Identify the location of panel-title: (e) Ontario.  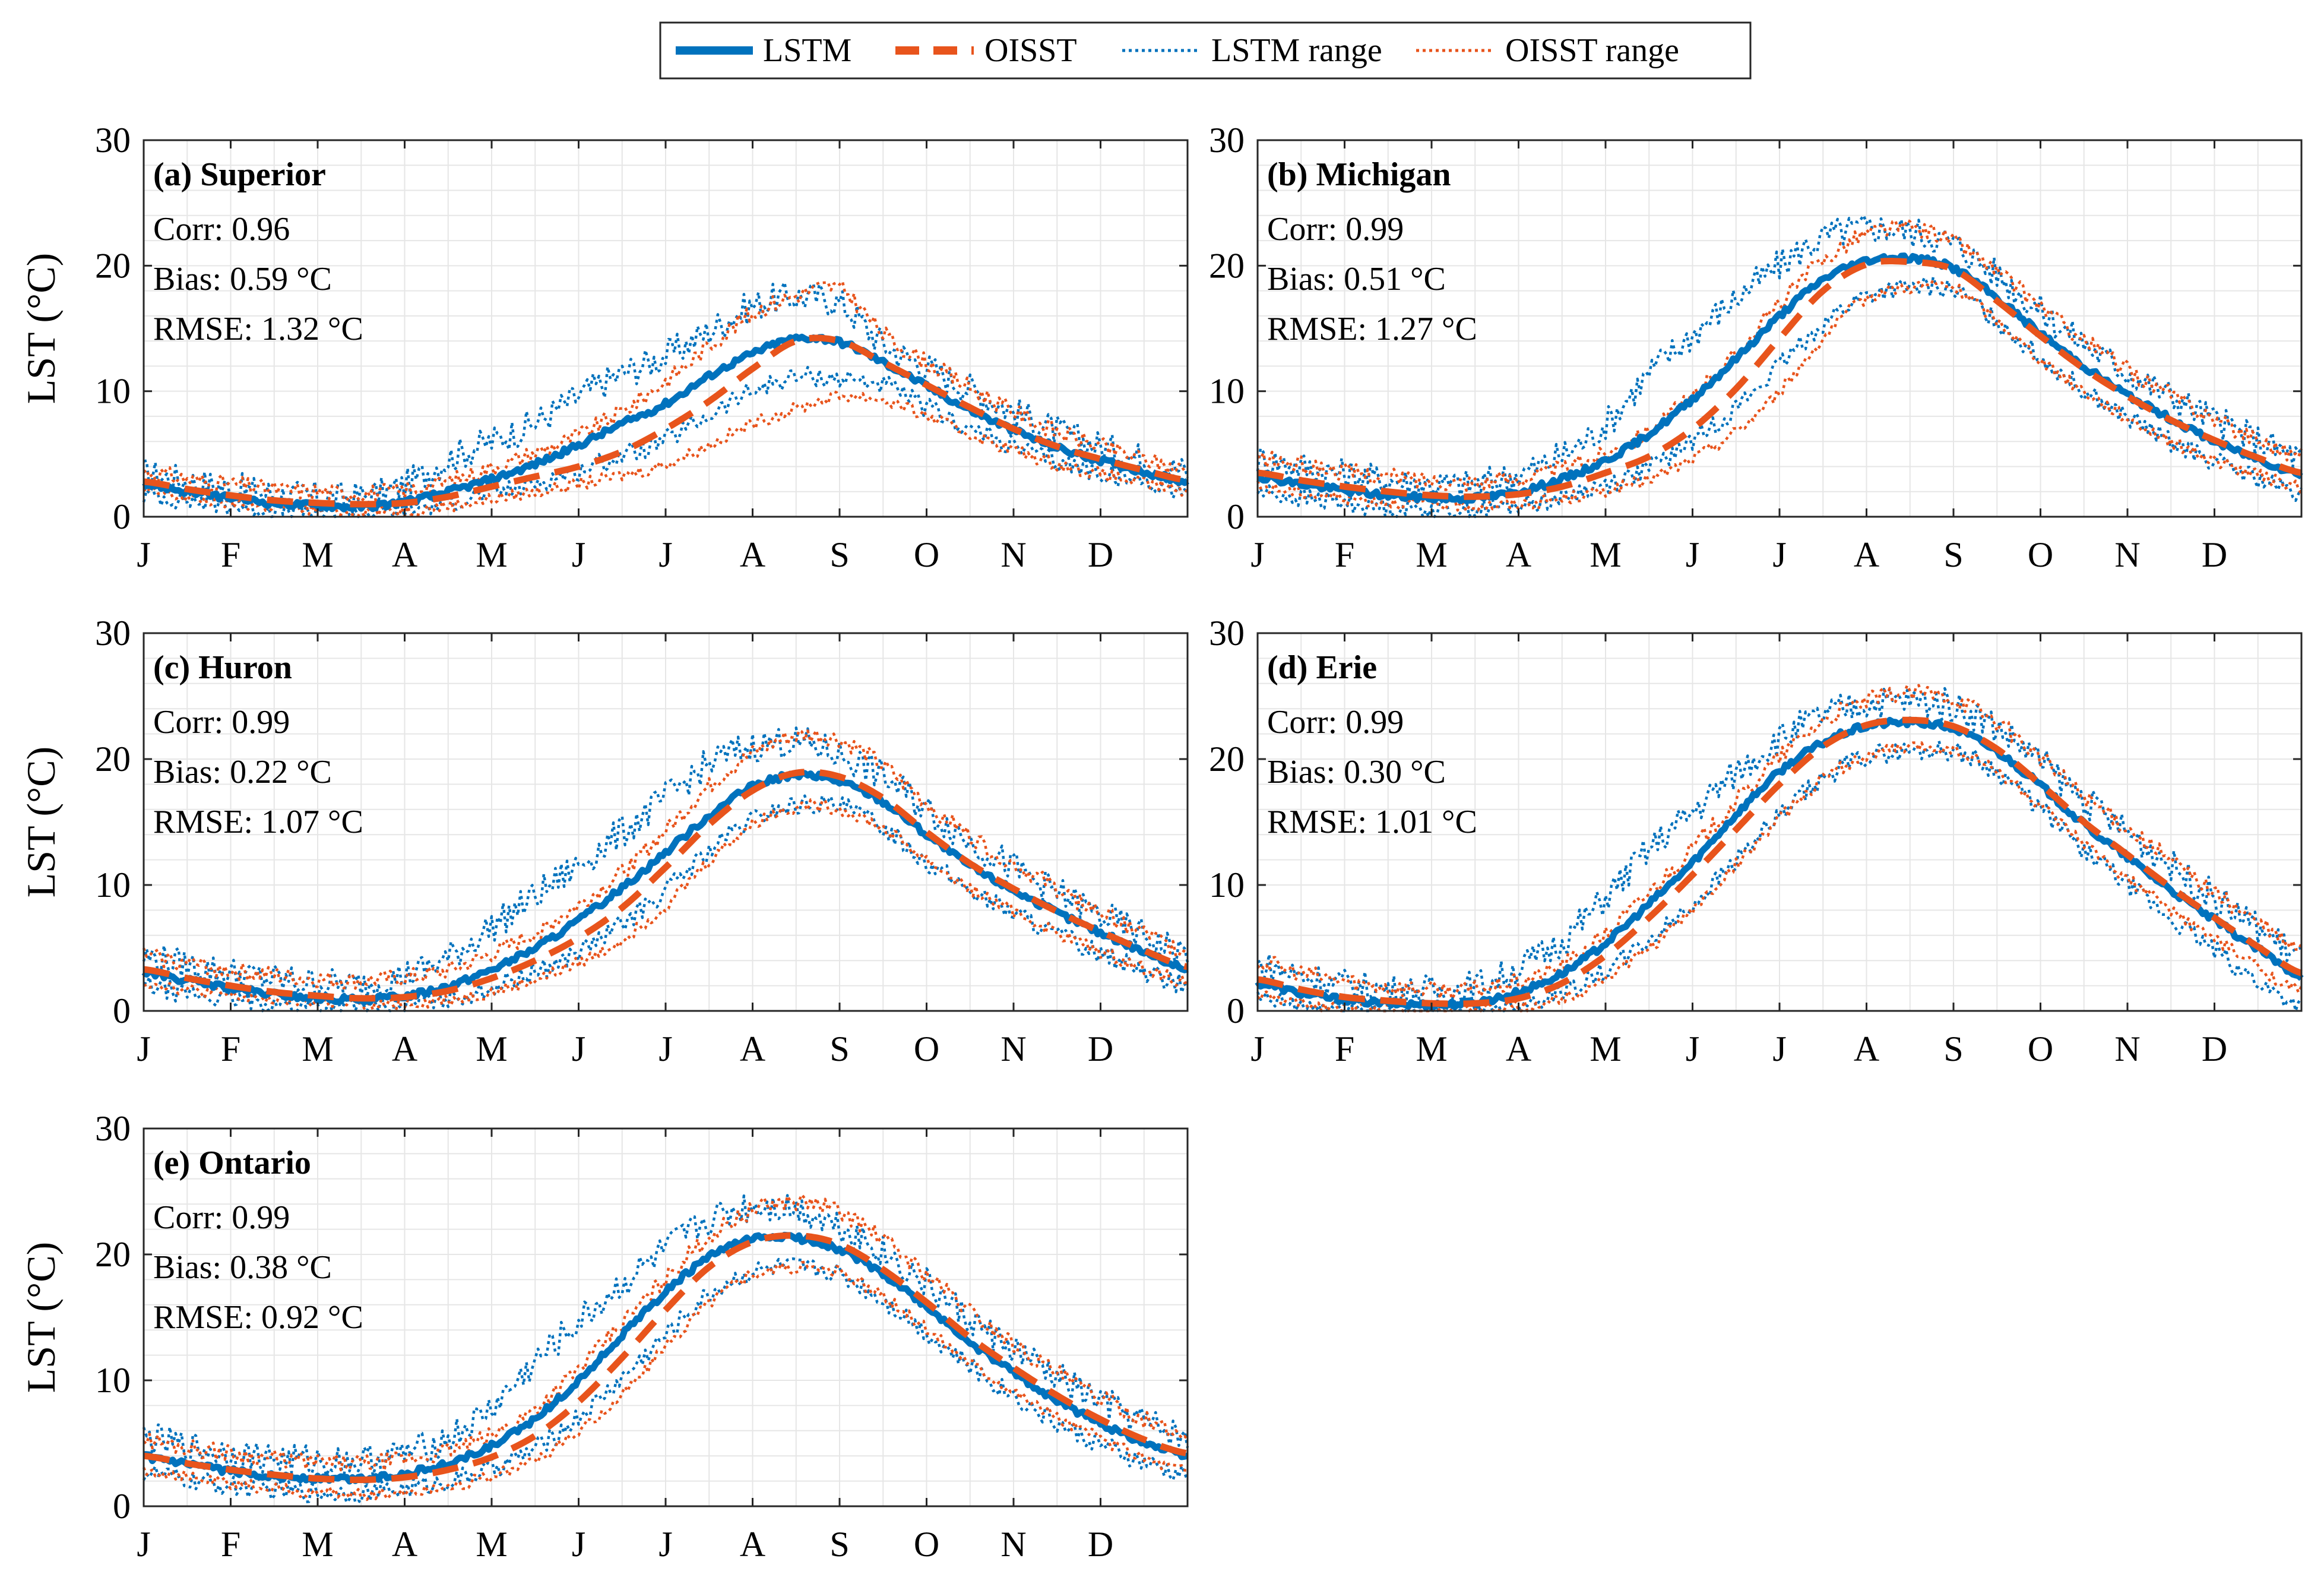
(232, 1163).